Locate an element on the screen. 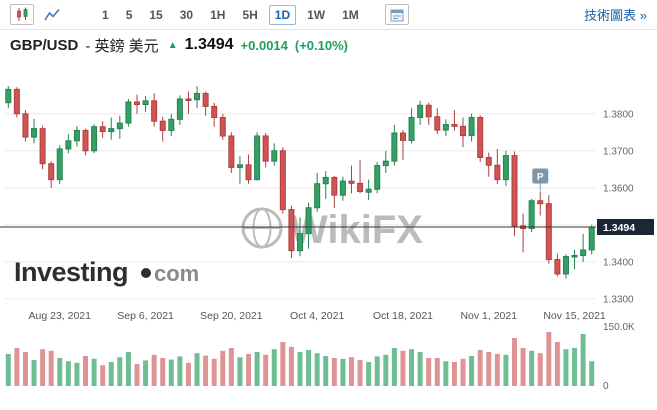  p-marker: P is located at coordinates (540, 179).